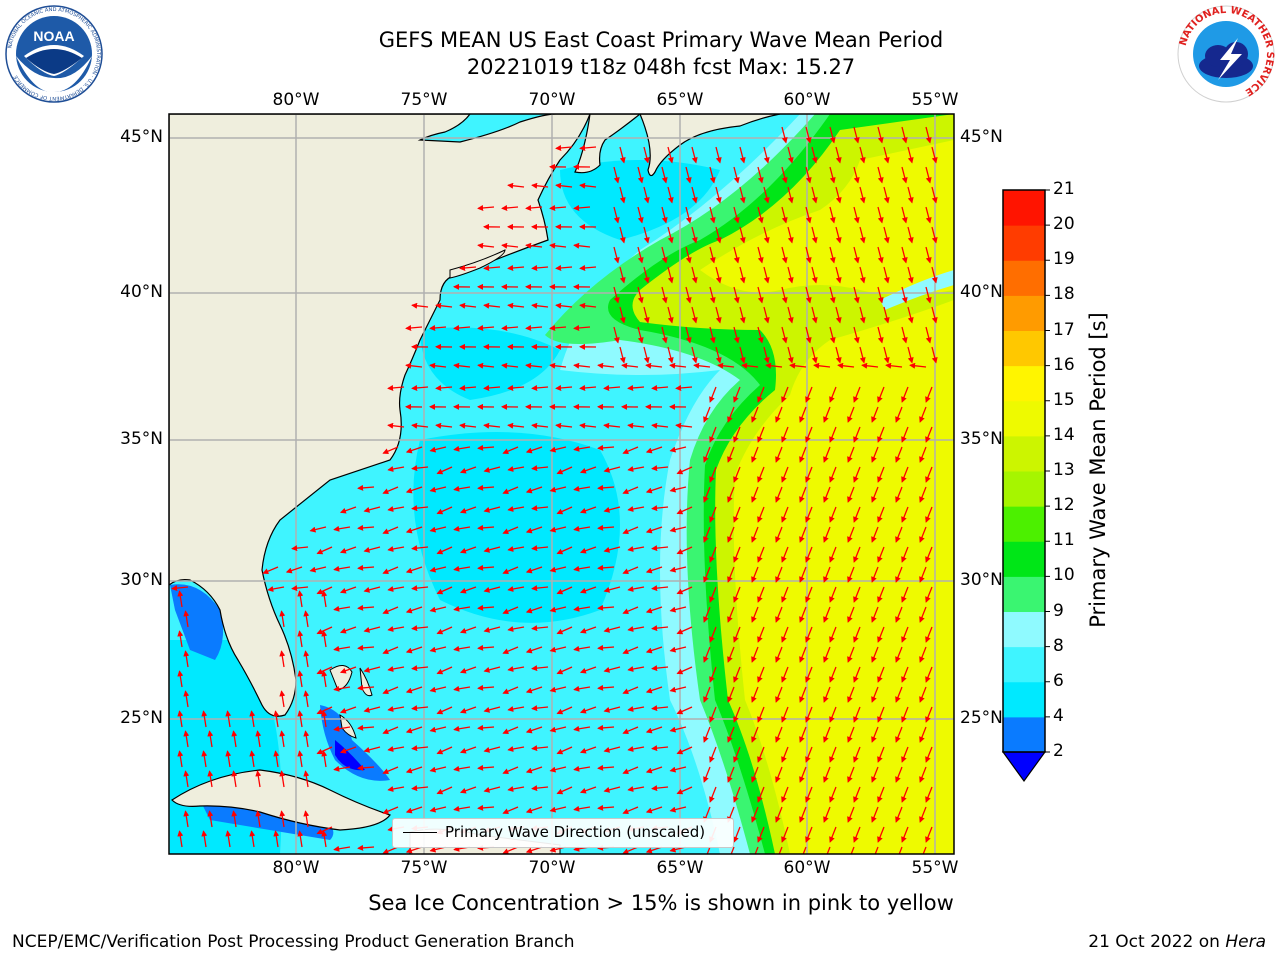 The image size is (1280, 960). I want to click on lat-label-right: 40°N, so click(981, 292).